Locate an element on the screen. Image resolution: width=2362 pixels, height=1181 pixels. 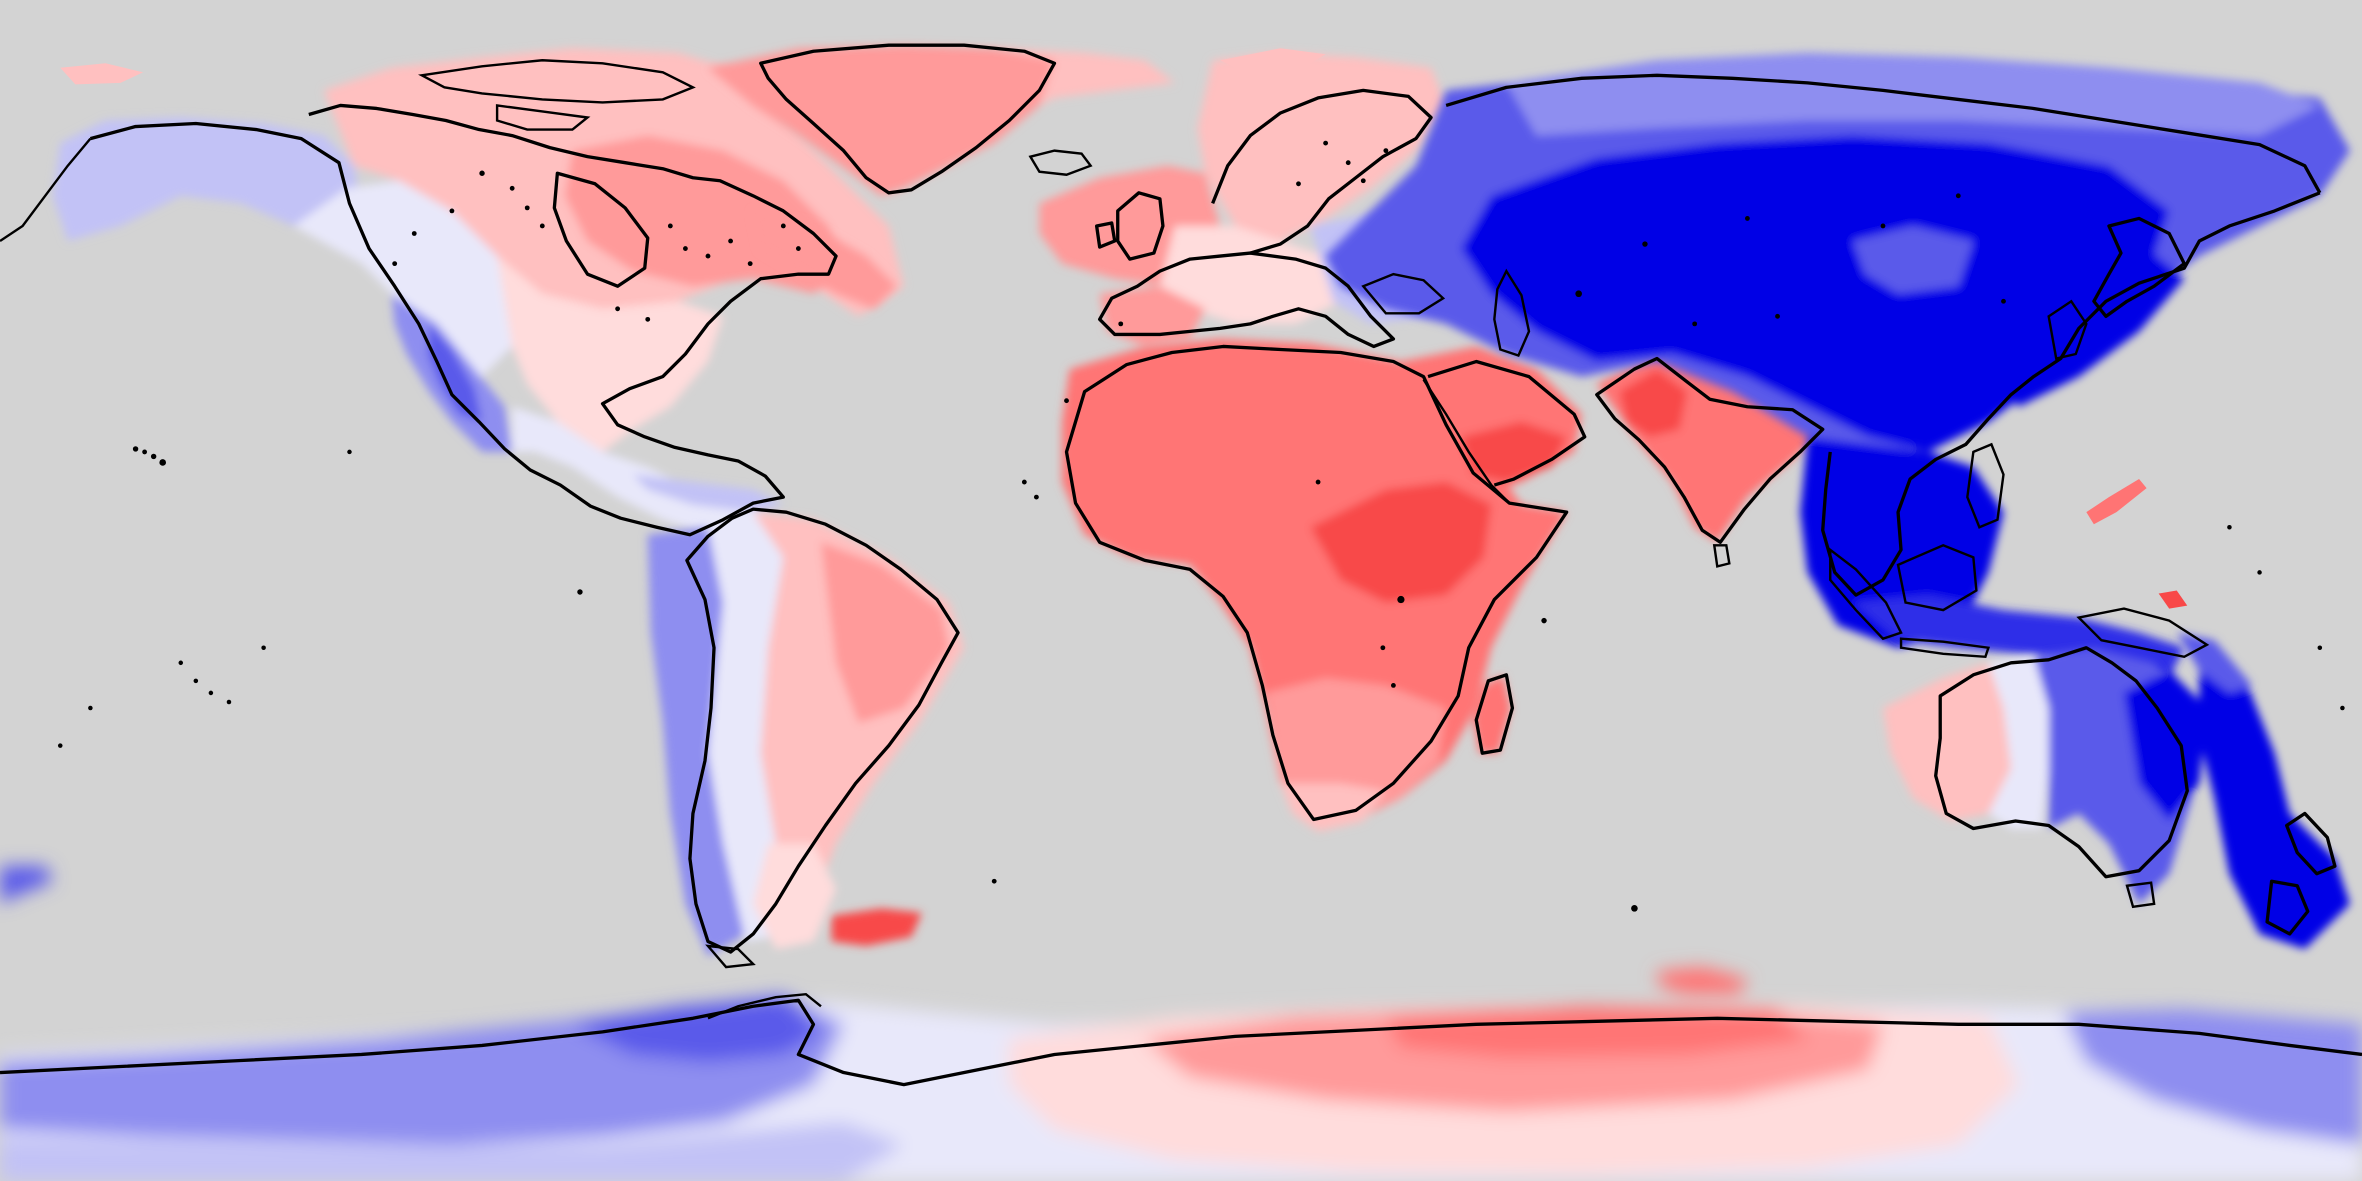
coast-scandinavia is located at coordinates (1322, 171).